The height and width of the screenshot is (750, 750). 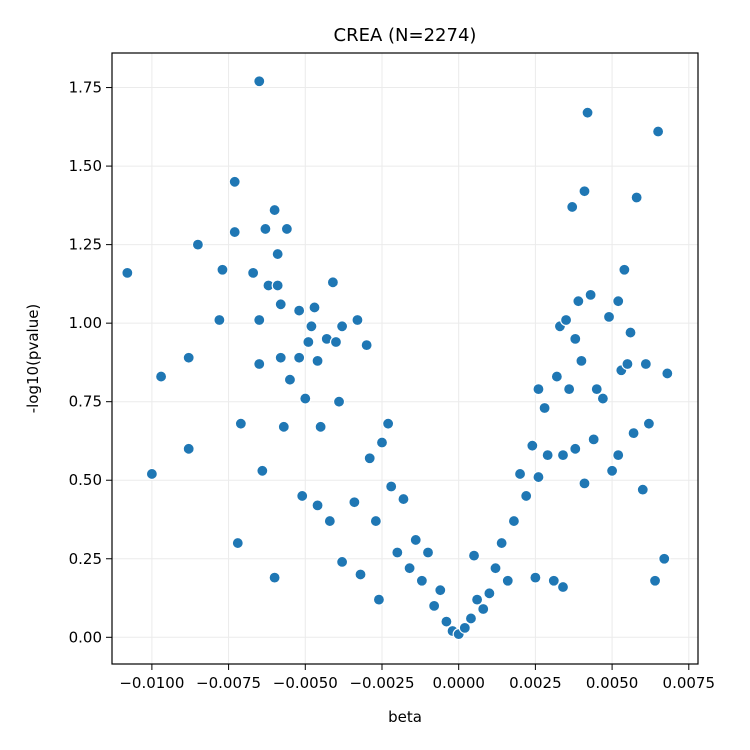 What do you see at coordinates (228, 683) in the screenshot?
I see `x-tick-label: −0.0075` at bounding box center [228, 683].